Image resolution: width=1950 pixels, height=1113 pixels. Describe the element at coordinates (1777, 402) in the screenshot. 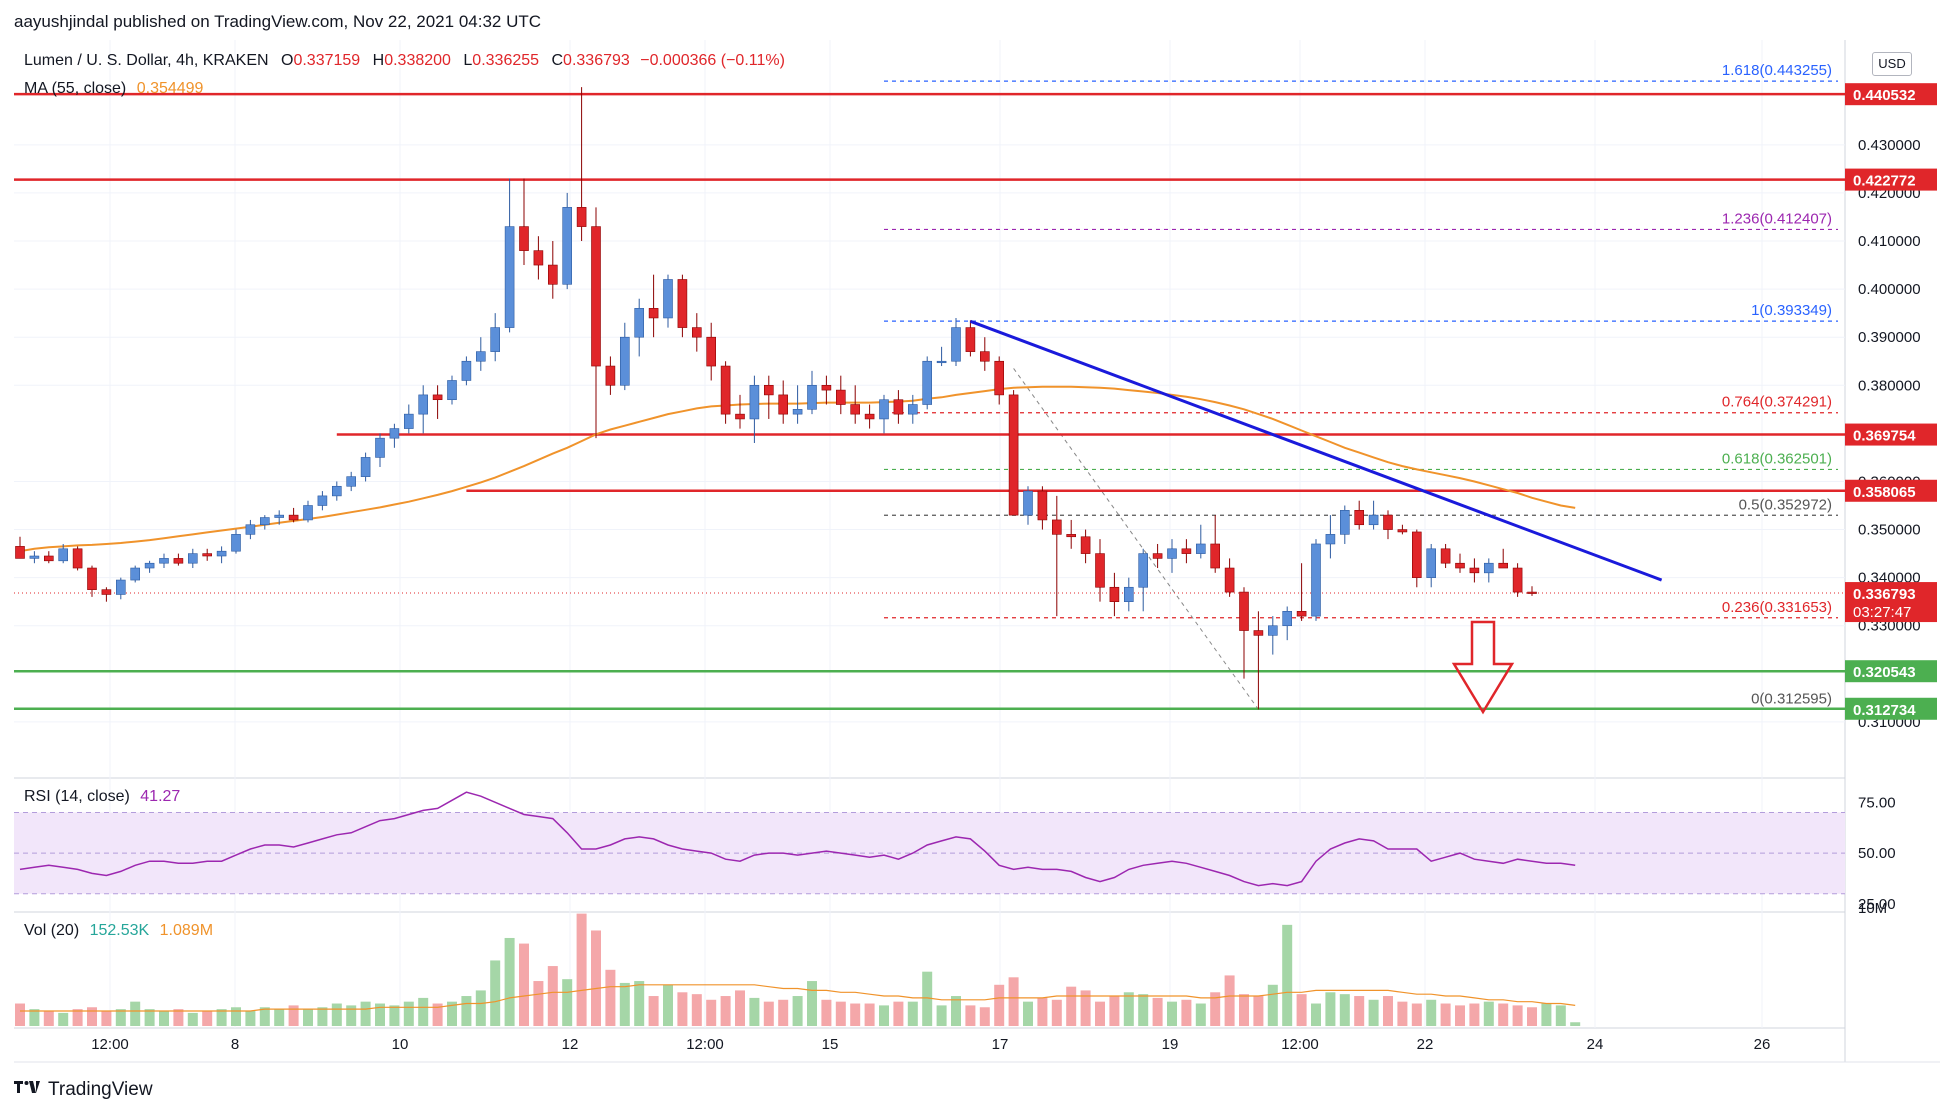

I see `fib-level-label: 0.764(0.374291)` at that location.